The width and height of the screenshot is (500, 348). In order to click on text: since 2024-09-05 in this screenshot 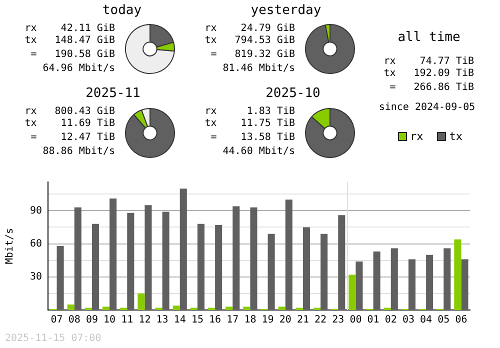, I will do `click(427, 108)`.